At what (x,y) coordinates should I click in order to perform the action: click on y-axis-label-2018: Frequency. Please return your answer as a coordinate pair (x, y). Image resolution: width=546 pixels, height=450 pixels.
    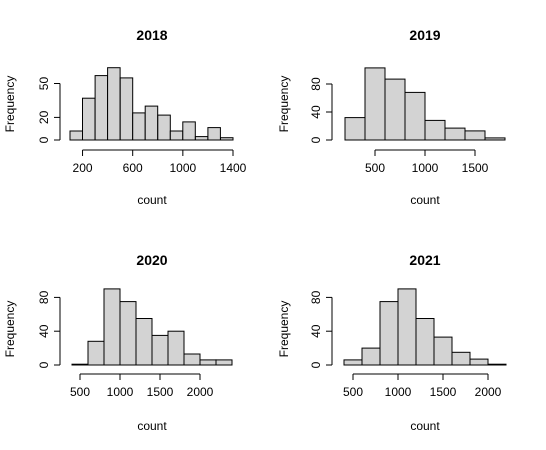
    Looking at the image, I should click on (10, 104).